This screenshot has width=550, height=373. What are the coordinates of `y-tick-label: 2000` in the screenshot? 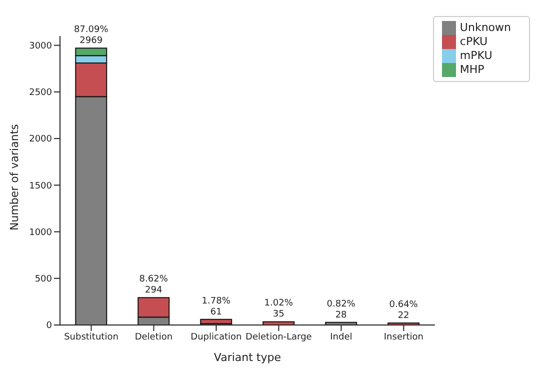 It's located at (40, 139).